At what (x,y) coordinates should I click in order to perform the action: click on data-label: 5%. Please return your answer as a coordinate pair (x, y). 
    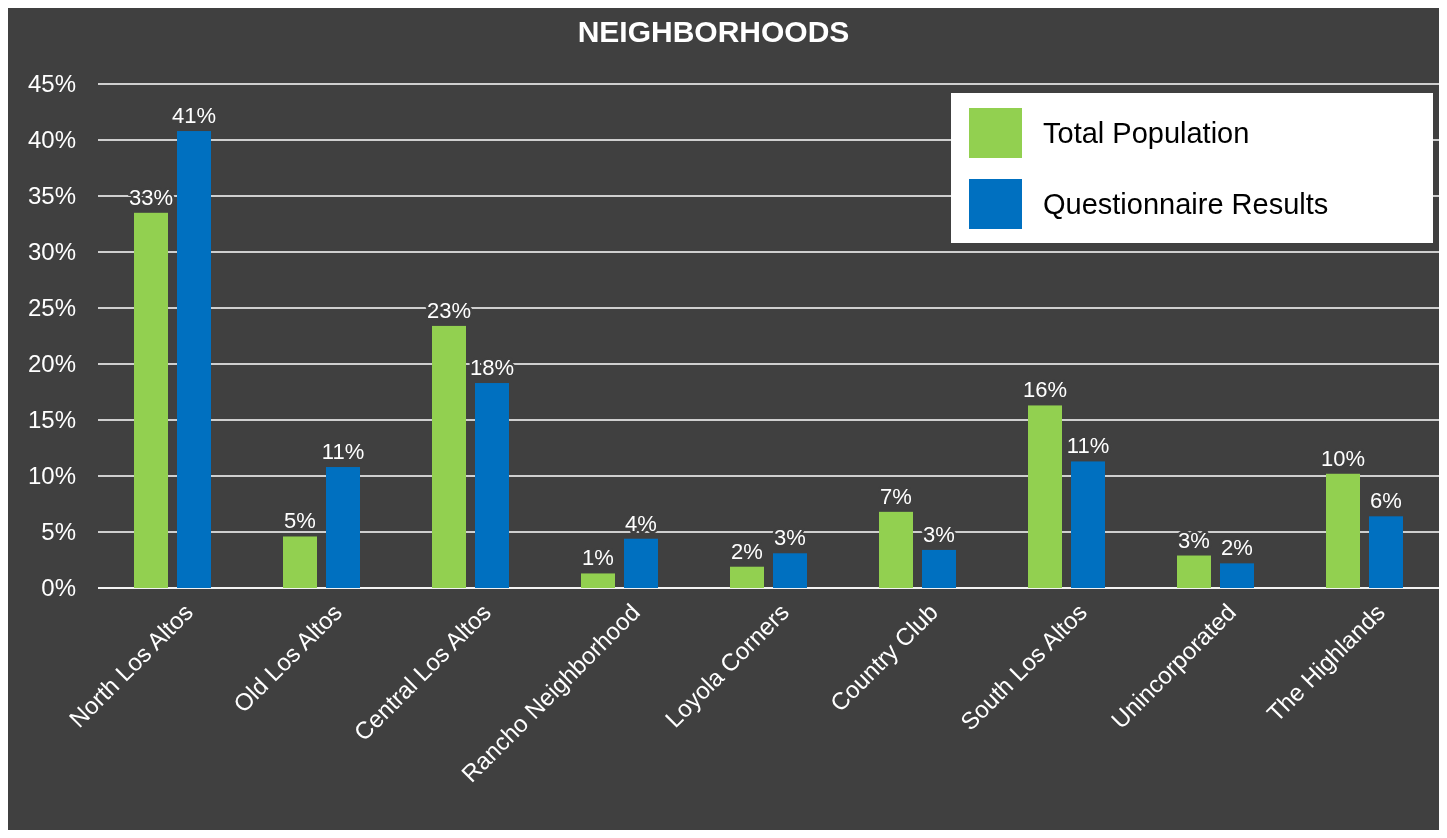
    Looking at the image, I should click on (300, 521).